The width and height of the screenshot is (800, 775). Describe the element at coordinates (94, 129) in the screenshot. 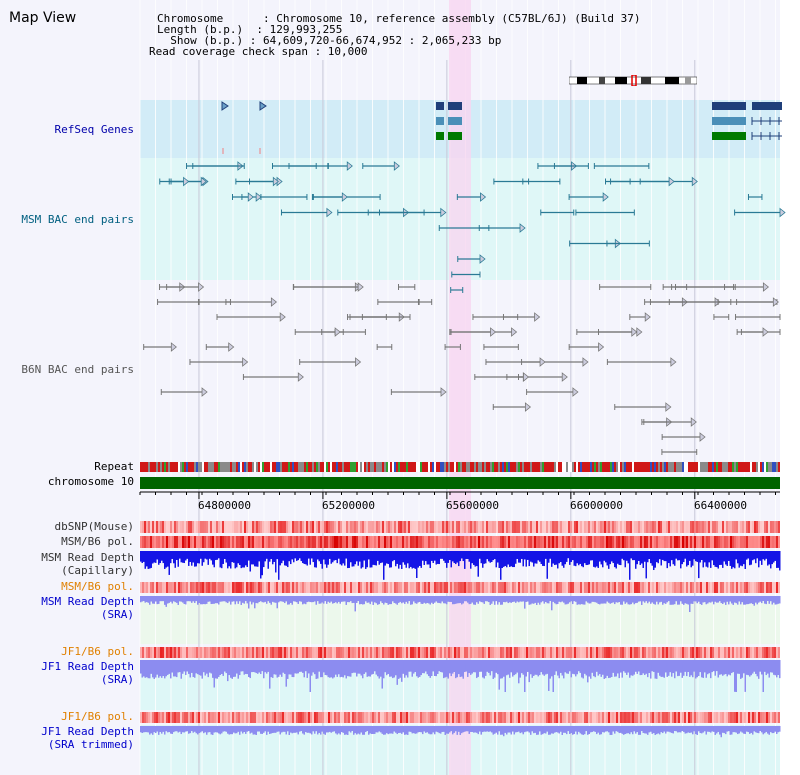

I see `track-label-refseq: RefSeq Genes` at that location.